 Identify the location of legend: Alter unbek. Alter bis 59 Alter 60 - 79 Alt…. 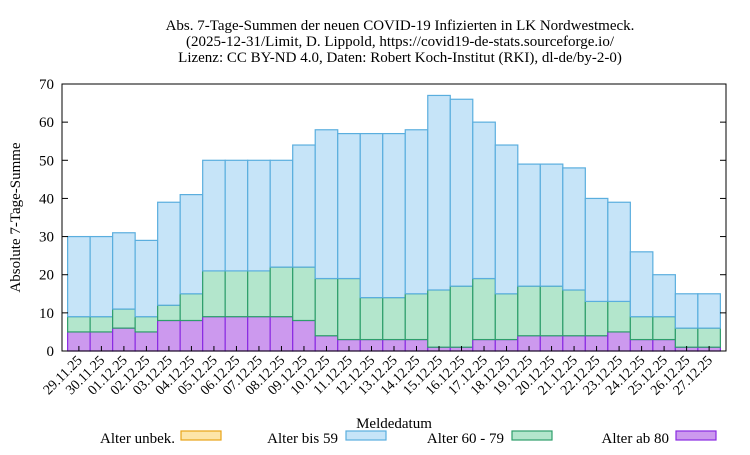
(408, 438).